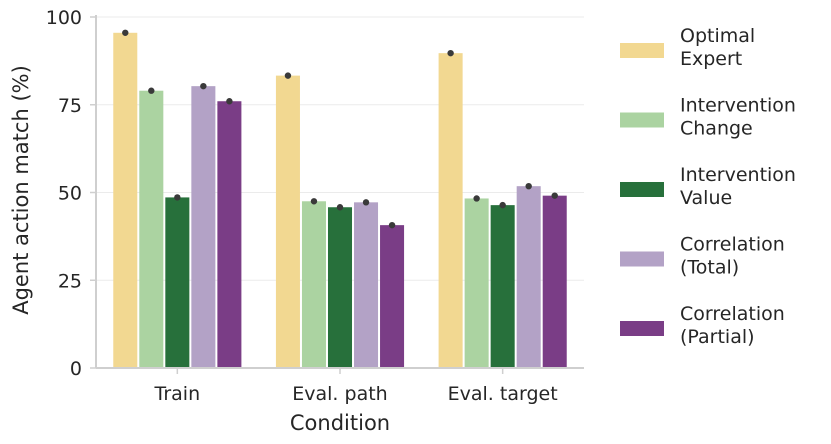  I want to click on x-tick-label: Train, so click(177, 394).